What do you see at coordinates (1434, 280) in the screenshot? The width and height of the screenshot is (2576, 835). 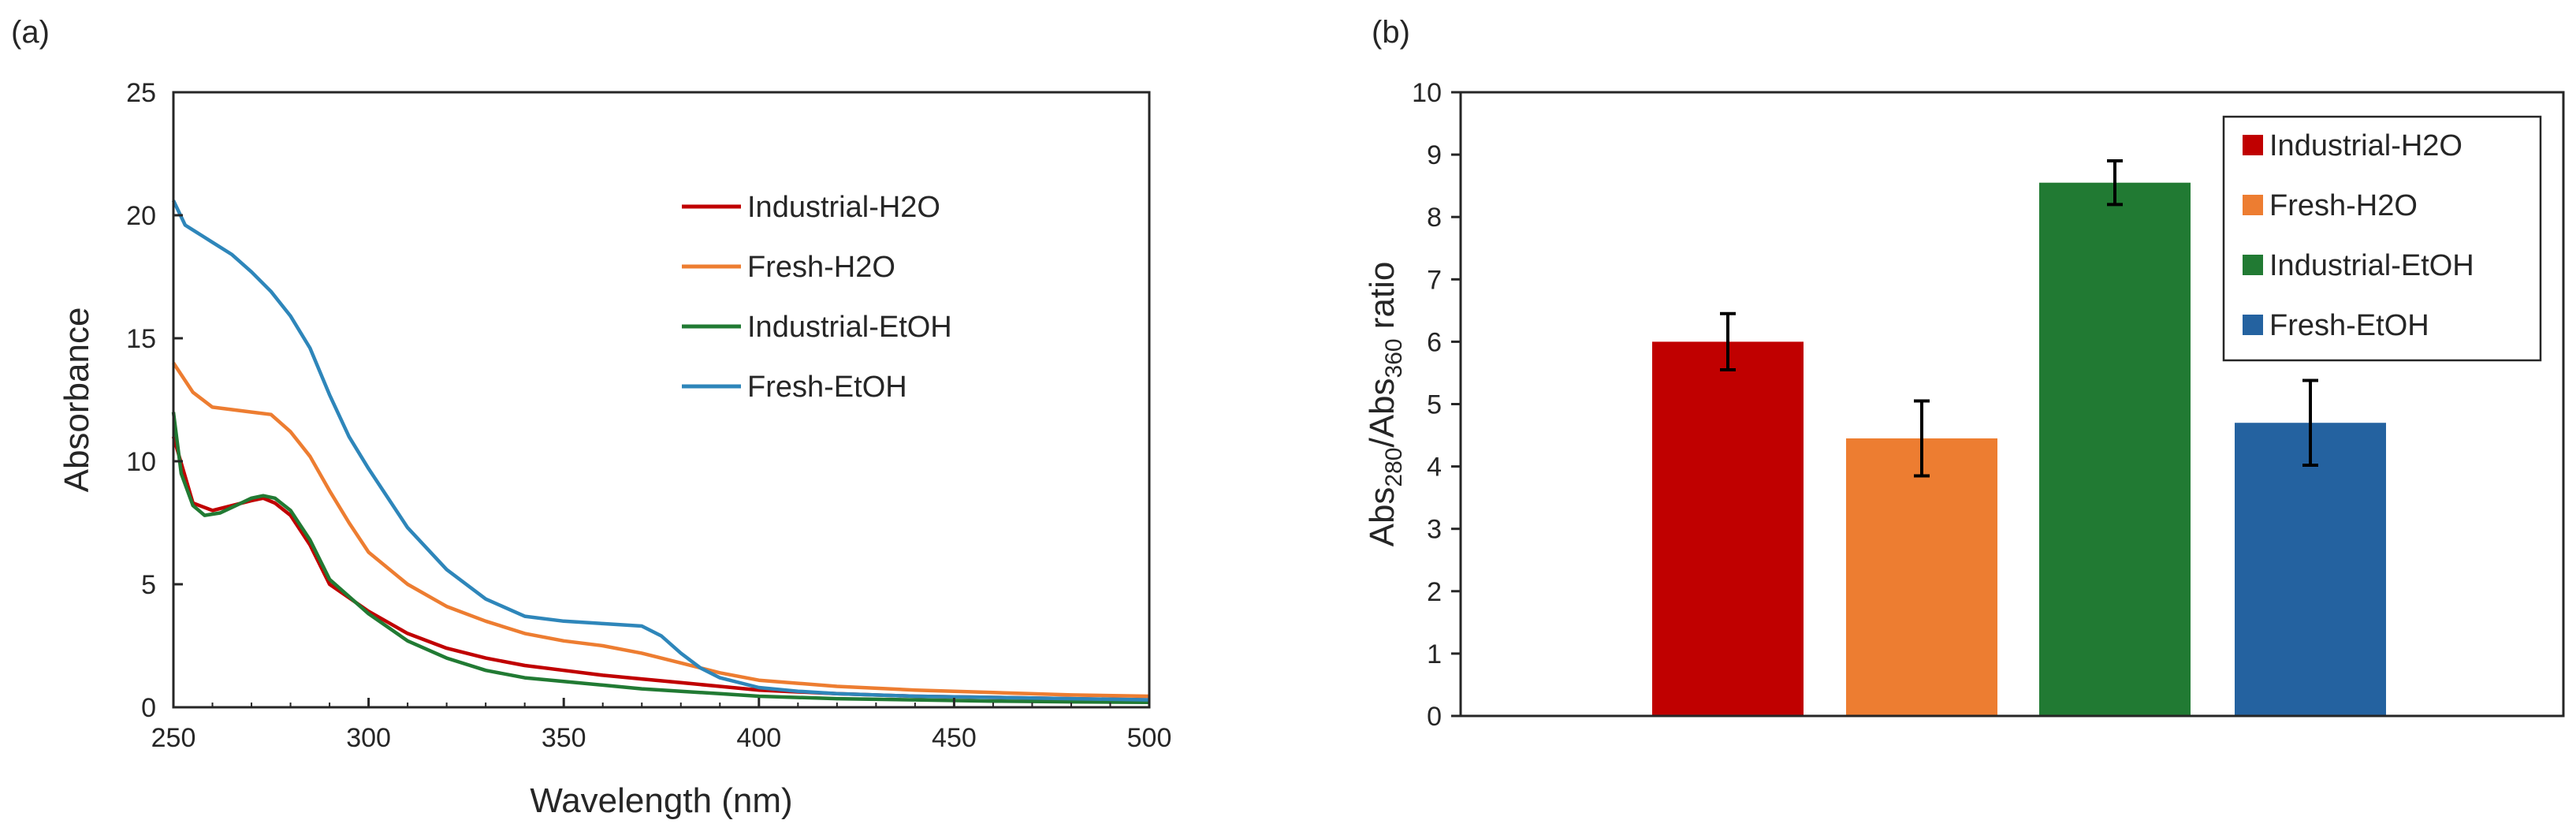 I see `y-tick-label: 7` at bounding box center [1434, 280].